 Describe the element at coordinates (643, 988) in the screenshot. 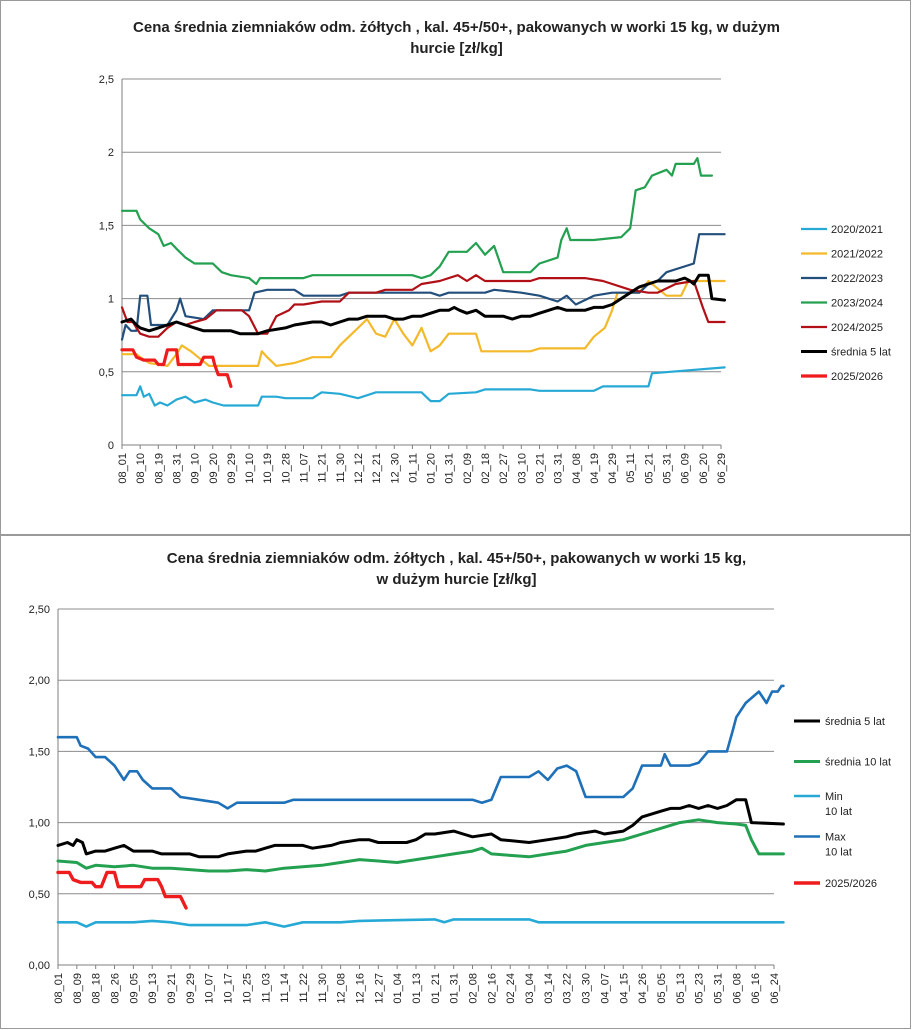

I see `x-tick-label: 04_26` at that location.